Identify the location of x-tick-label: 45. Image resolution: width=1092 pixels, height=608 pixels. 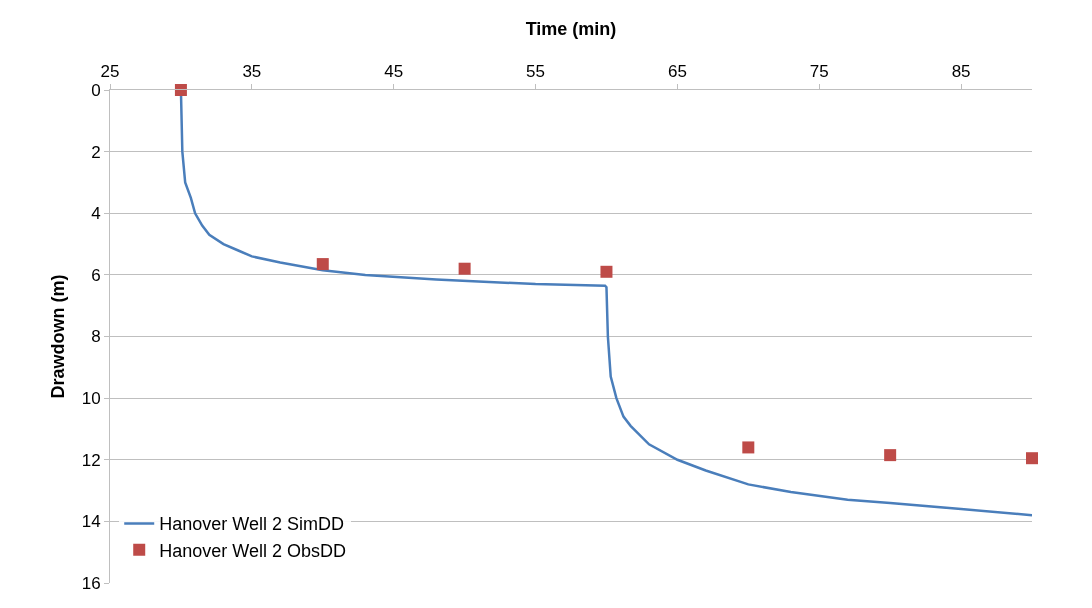
(394, 72).